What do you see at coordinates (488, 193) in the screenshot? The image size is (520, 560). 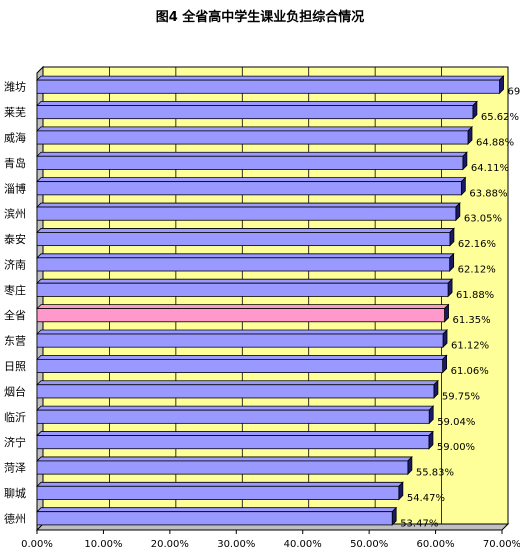 I see `data-label: 63.88%` at bounding box center [488, 193].